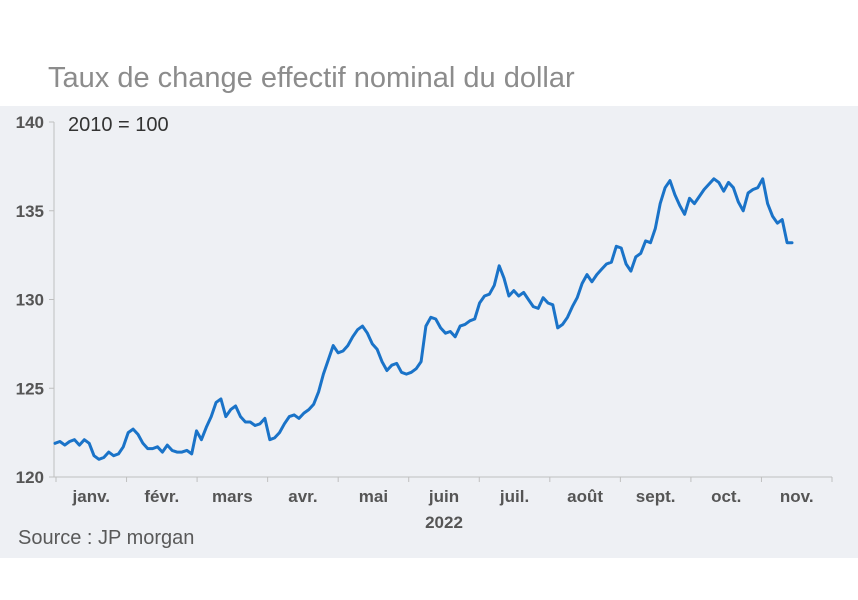 The image size is (858, 600). What do you see at coordinates (91, 496) in the screenshot?
I see `x-tick-label: janv.` at bounding box center [91, 496].